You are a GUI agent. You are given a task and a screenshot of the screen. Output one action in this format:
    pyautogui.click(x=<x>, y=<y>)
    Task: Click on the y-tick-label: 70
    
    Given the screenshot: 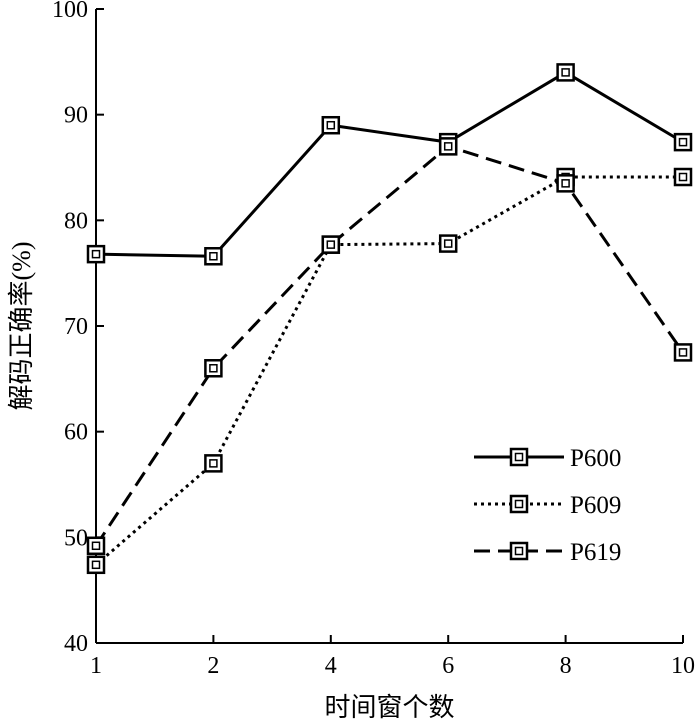 What is the action you would take?
    pyautogui.click(x=76, y=327)
    